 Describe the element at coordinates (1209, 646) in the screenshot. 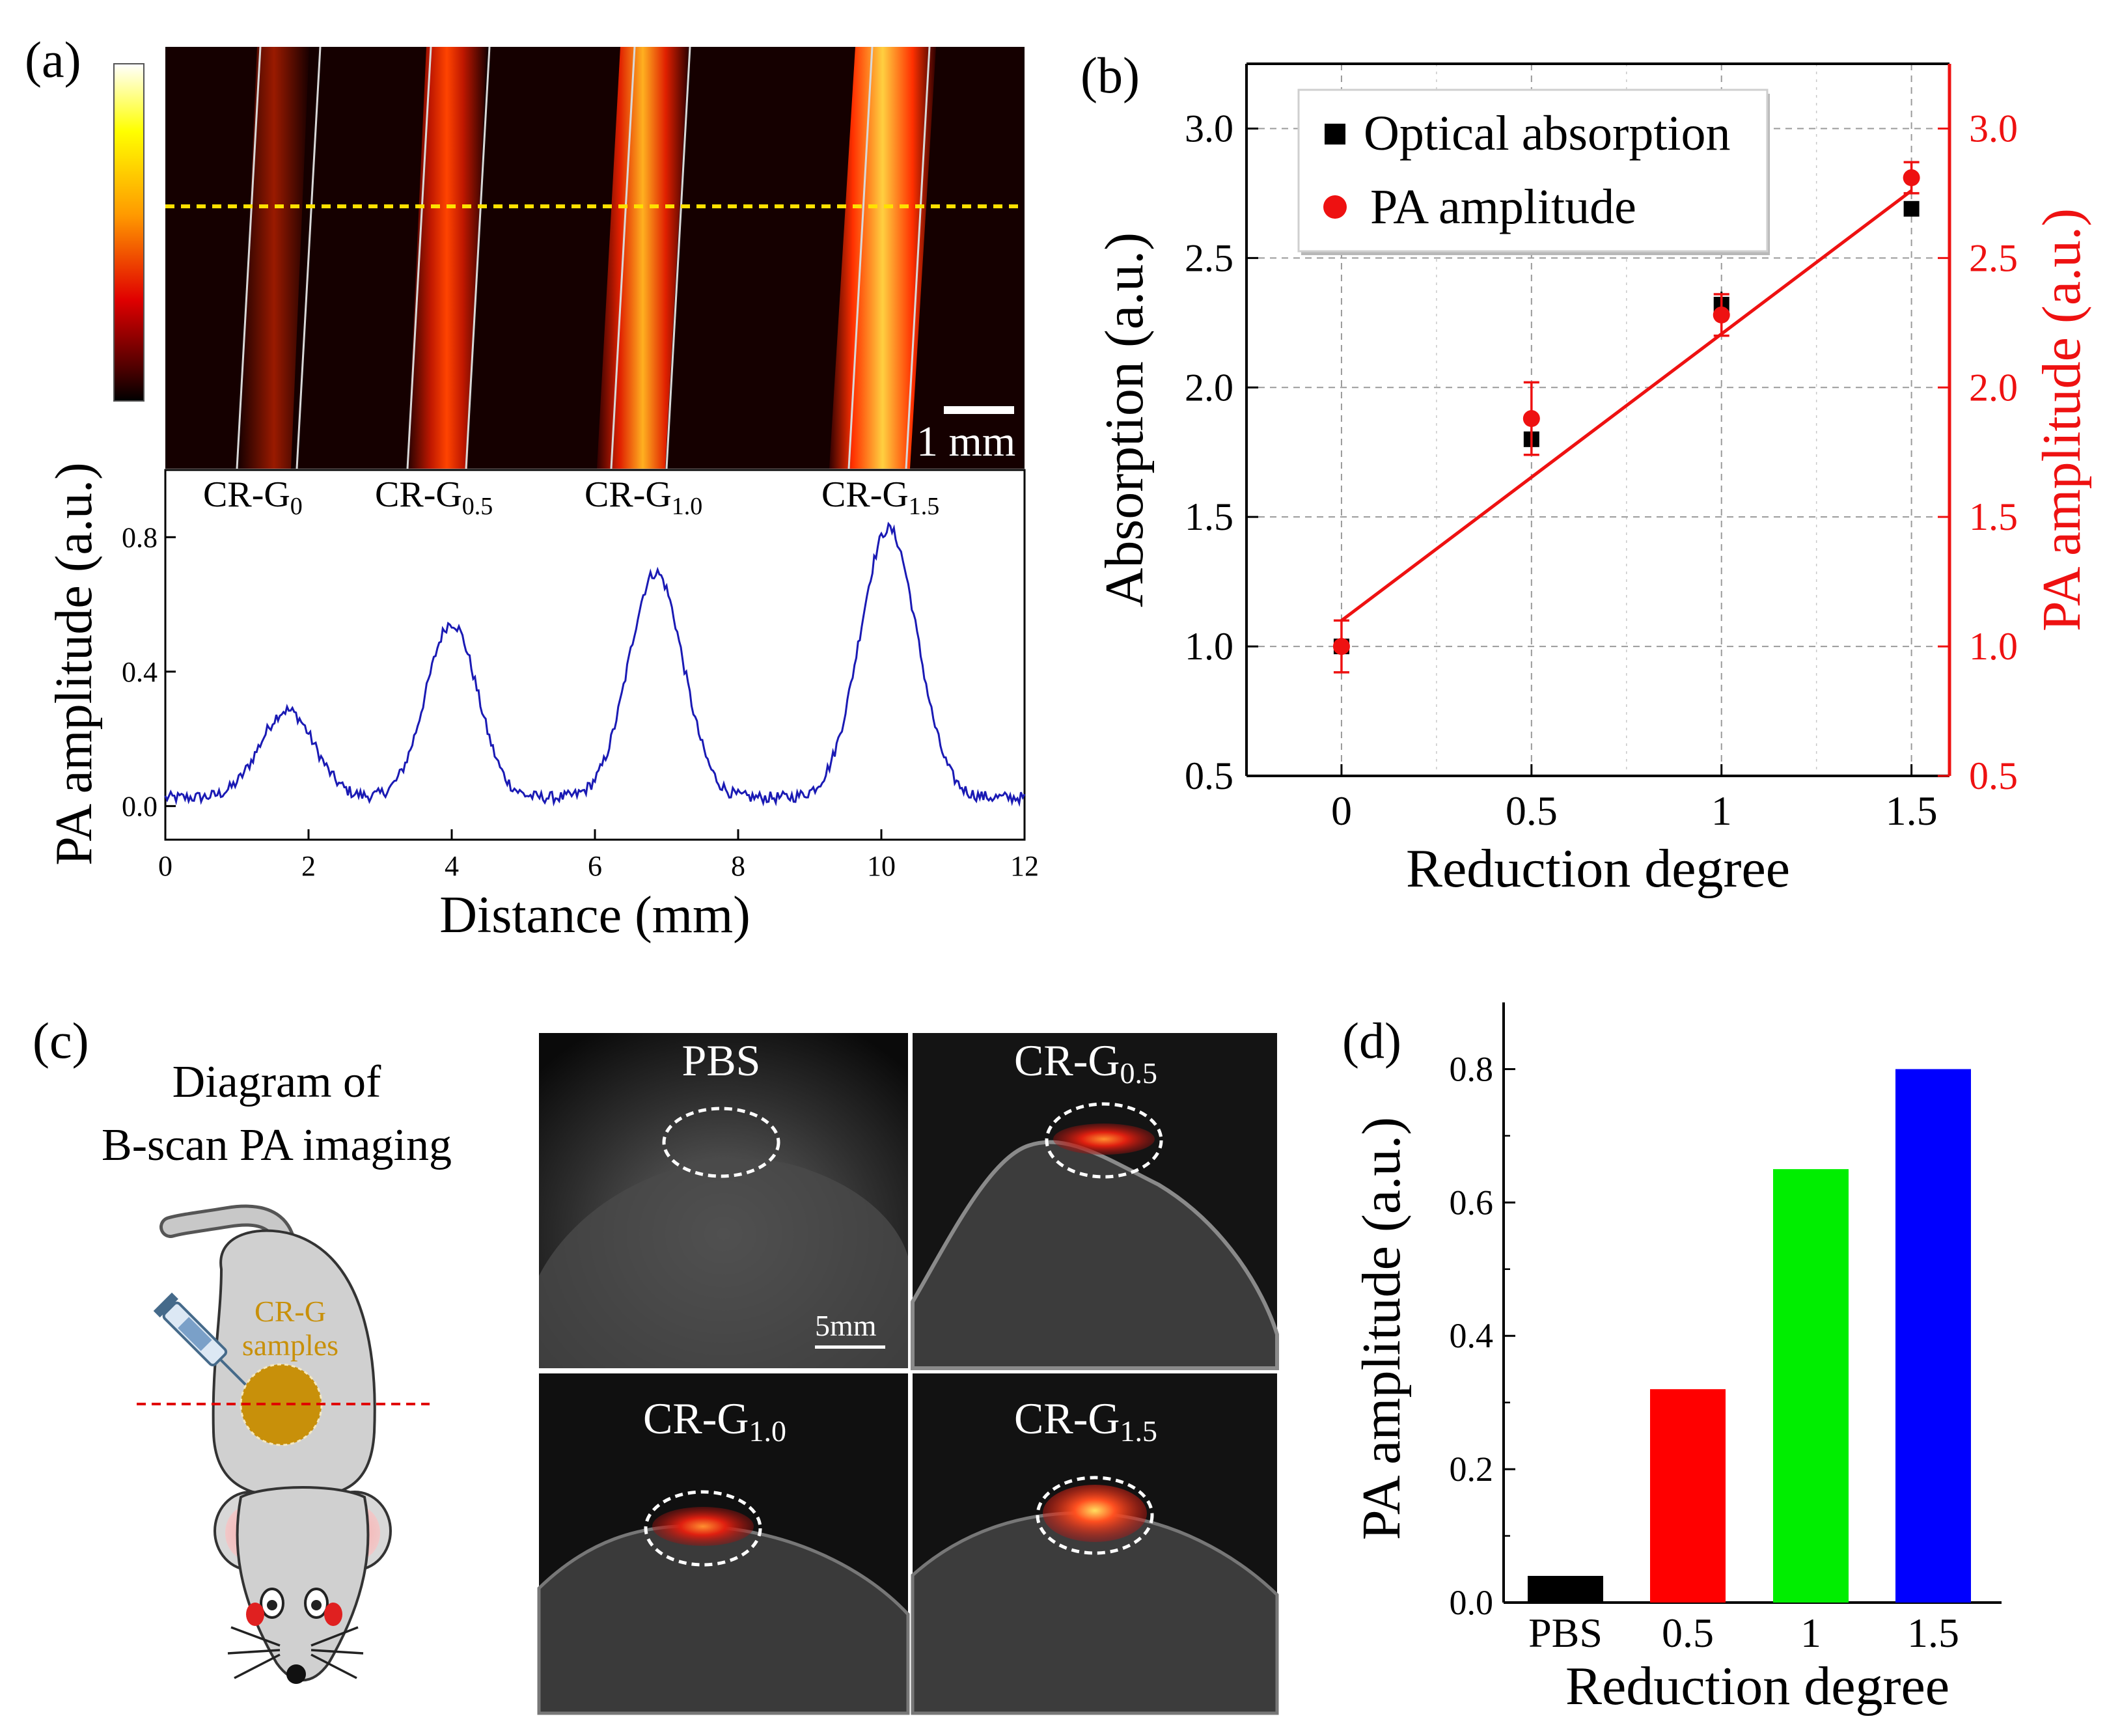

I see `y-tick-label: 1.0` at that location.